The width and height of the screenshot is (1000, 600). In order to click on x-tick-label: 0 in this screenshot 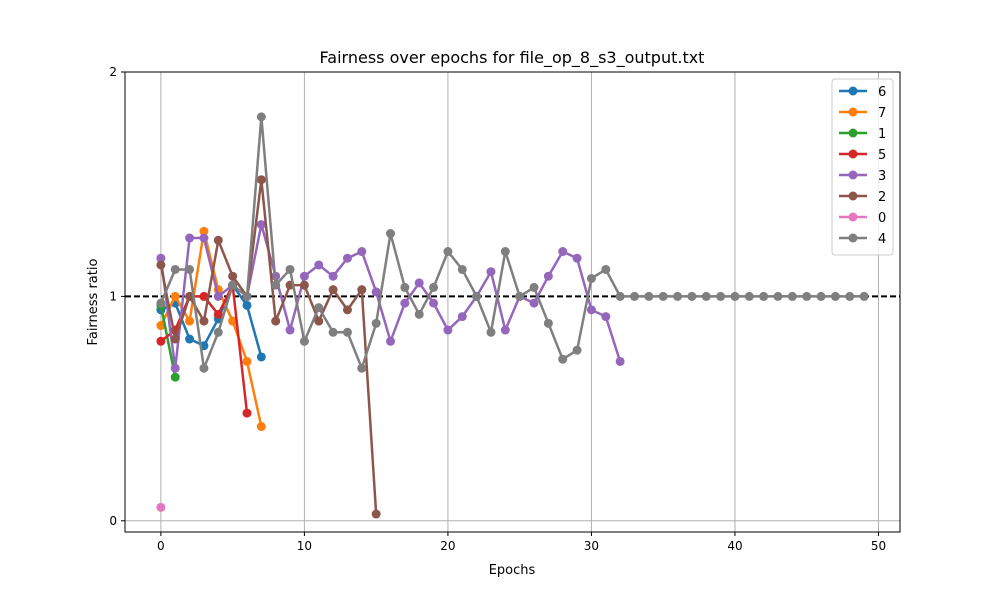, I will do `click(161, 546)`.